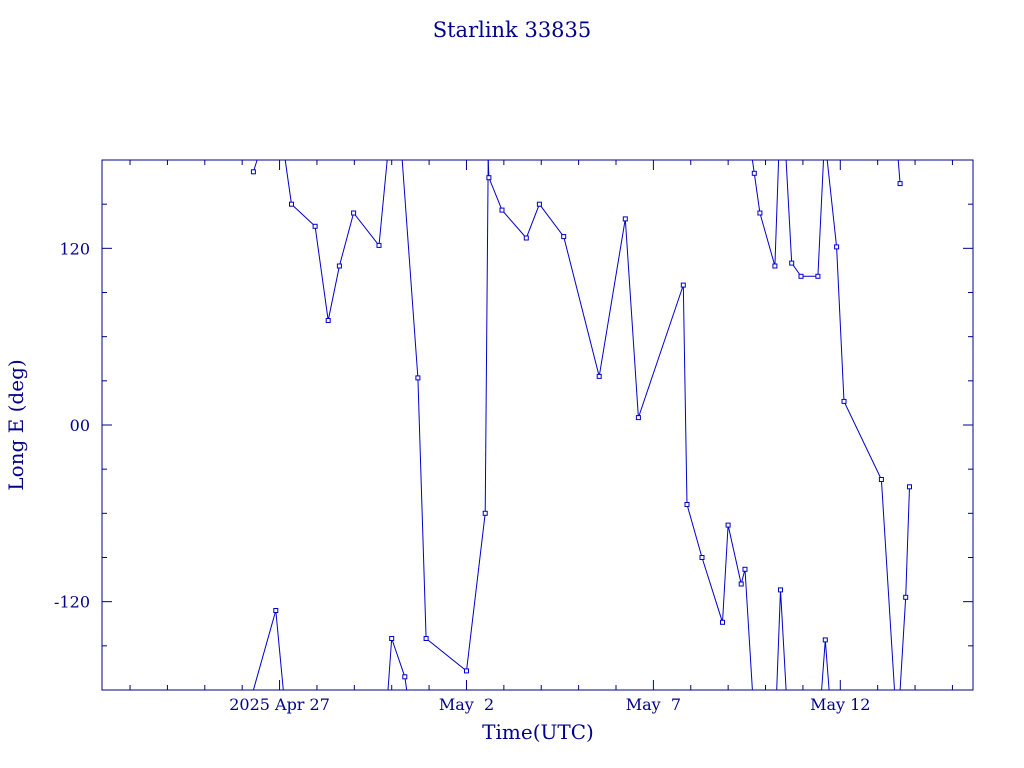 This screenshot has width=1024, height=768. What do you see at coordinates (538, 732) in the screenshot?
I see `x-axis-label: Time(UTC)` at bounding box center [538, 732].